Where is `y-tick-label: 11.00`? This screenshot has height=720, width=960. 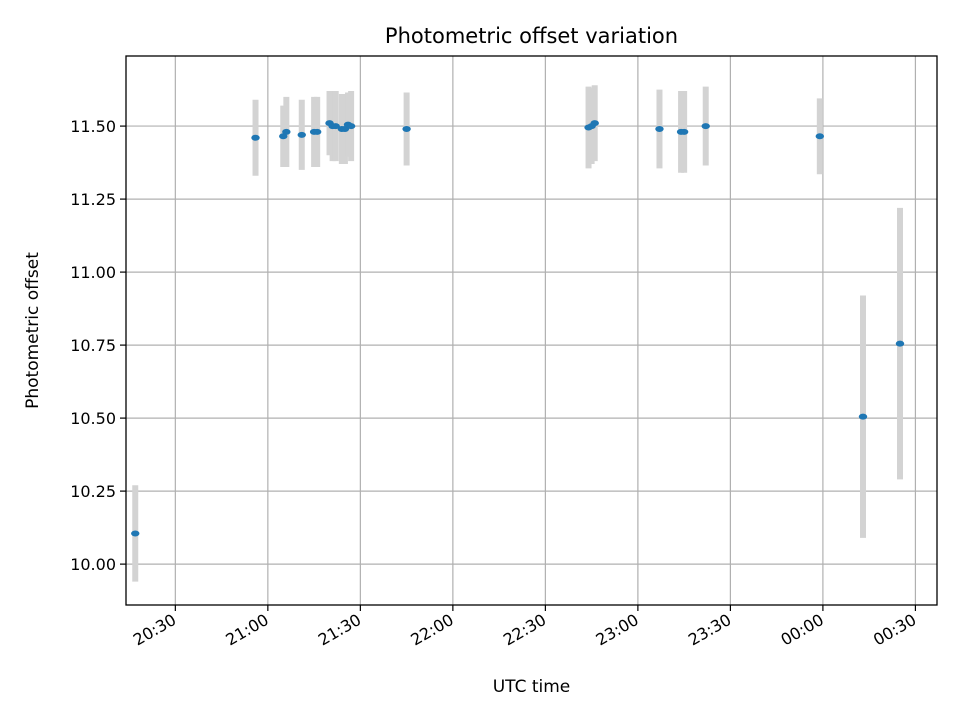
y-tick-label: 11.00 is located at coordinates (93, 272).